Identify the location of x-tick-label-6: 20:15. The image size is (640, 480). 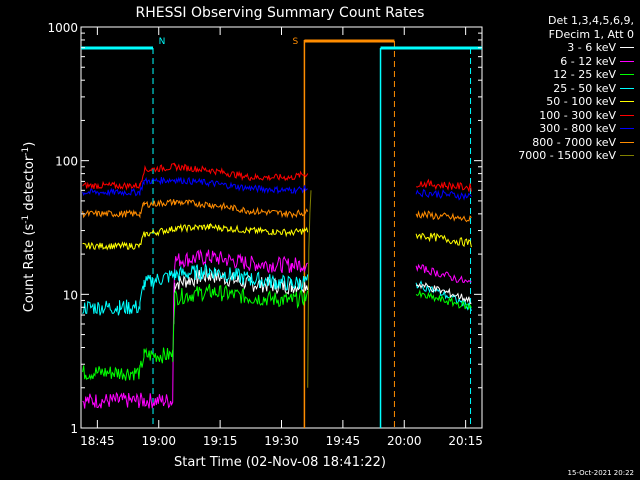
(465, 441).